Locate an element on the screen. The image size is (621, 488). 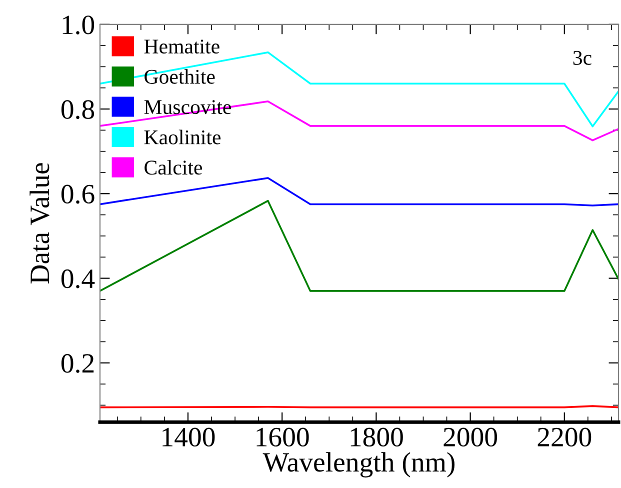
legend-label: Kaolinite is located at coordinates (182, 137).